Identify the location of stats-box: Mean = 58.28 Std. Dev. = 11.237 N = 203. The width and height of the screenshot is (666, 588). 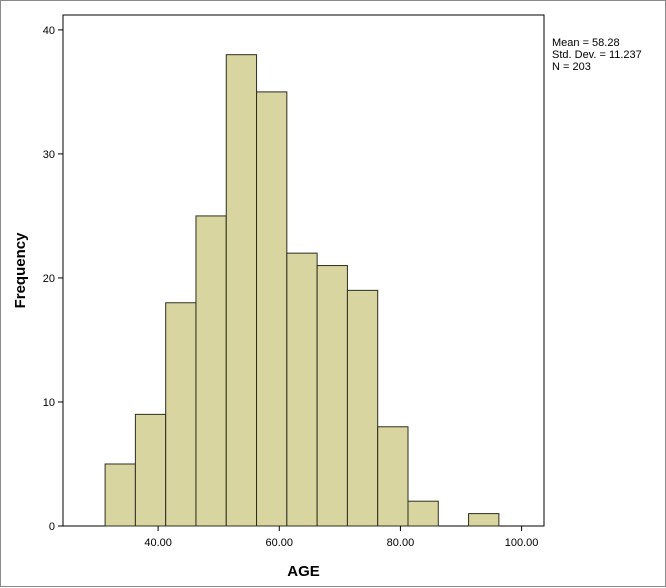
(597, 55).